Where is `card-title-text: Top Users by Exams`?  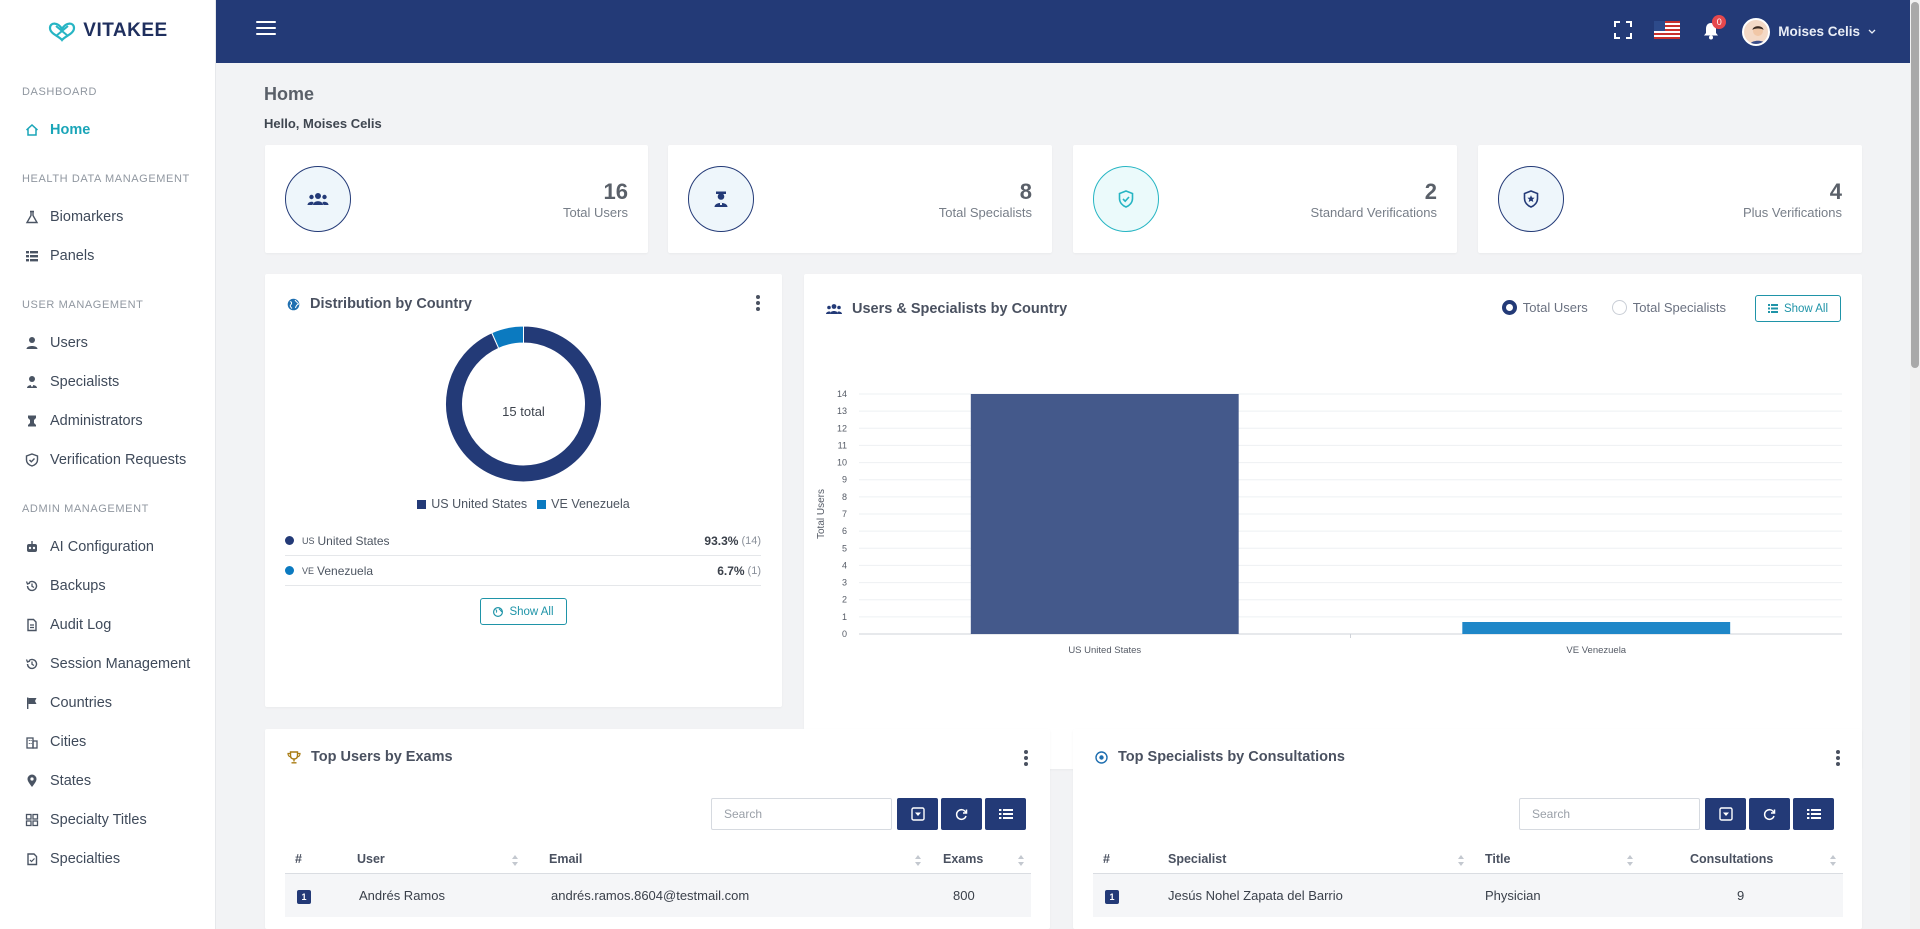 card-title-text: Top Users by Exams is located at coordinates (382, 757).